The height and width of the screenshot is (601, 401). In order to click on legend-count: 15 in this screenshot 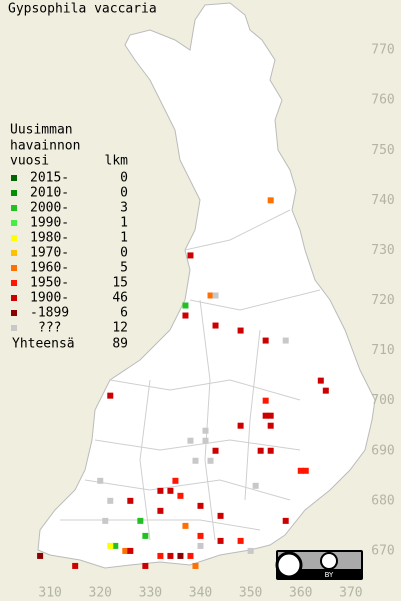, I will do `click(120, 283)`.